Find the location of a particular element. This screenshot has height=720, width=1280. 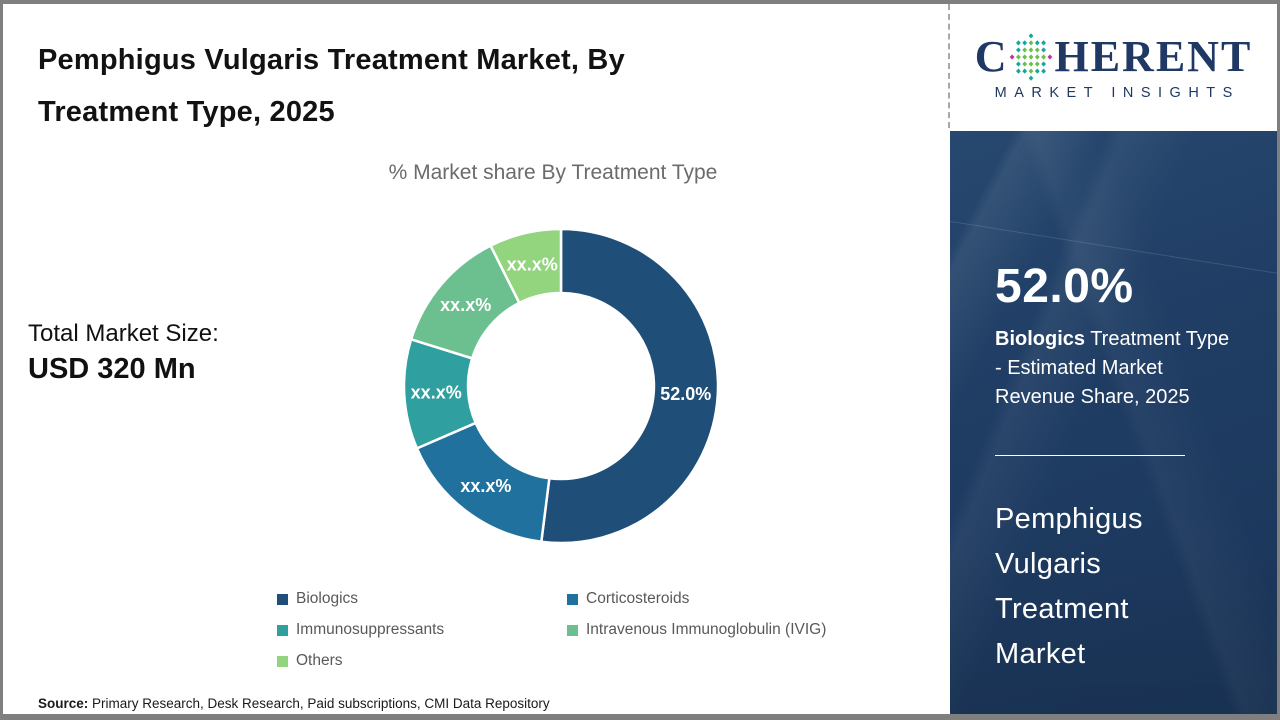

logo-subtitle: MARKET INSIGHTS is located at coordinates (1117, 92).